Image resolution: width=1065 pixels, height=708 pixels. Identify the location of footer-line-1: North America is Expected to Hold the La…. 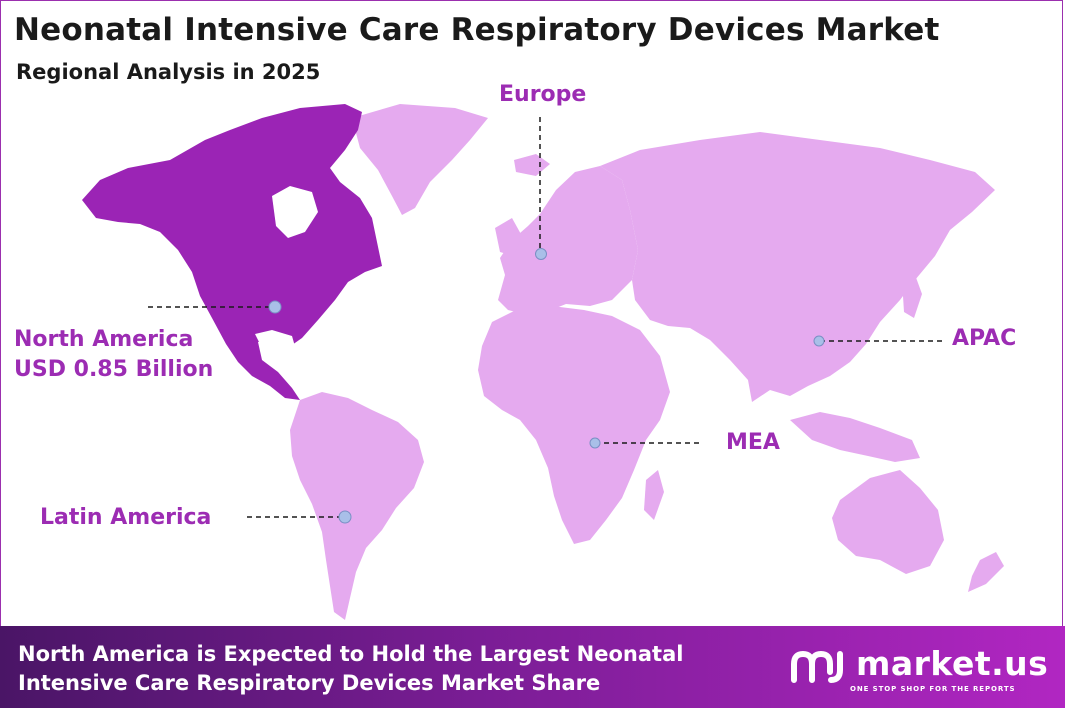
(351, 654).